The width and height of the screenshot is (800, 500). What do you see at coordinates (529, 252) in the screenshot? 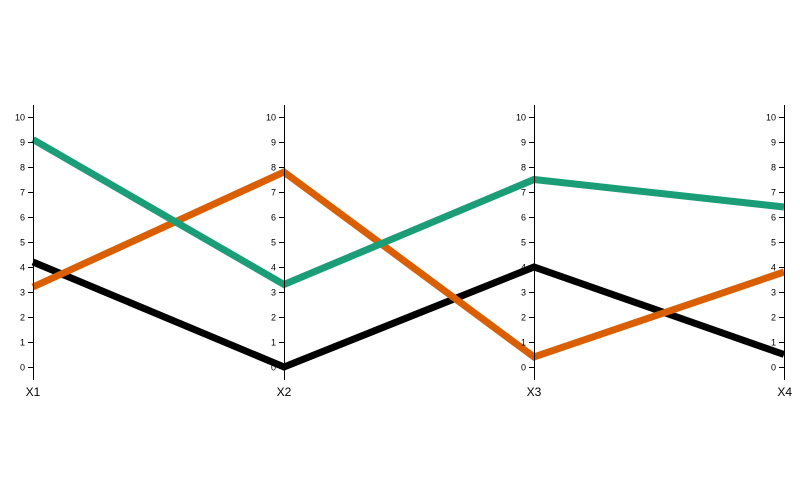
I see `axis-x3: 0 1 2 3 4 5 6 7 8 9 10 X3` at bounding box center [529, 252].